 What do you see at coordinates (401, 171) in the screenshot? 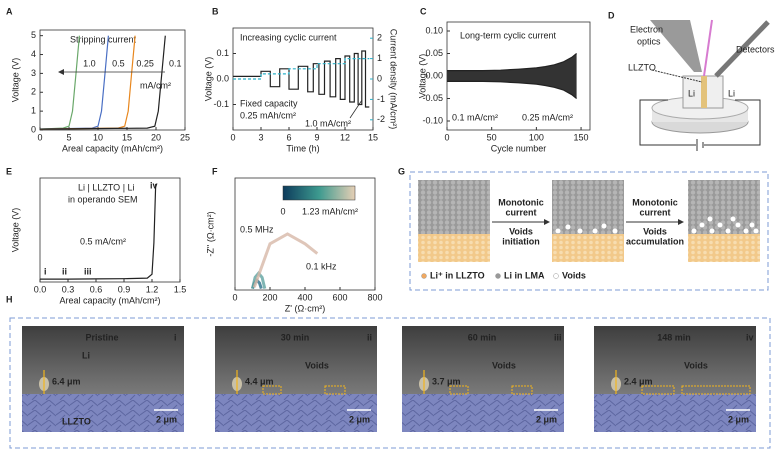
I see `panel-label: G` at bounding box center [401, 171].